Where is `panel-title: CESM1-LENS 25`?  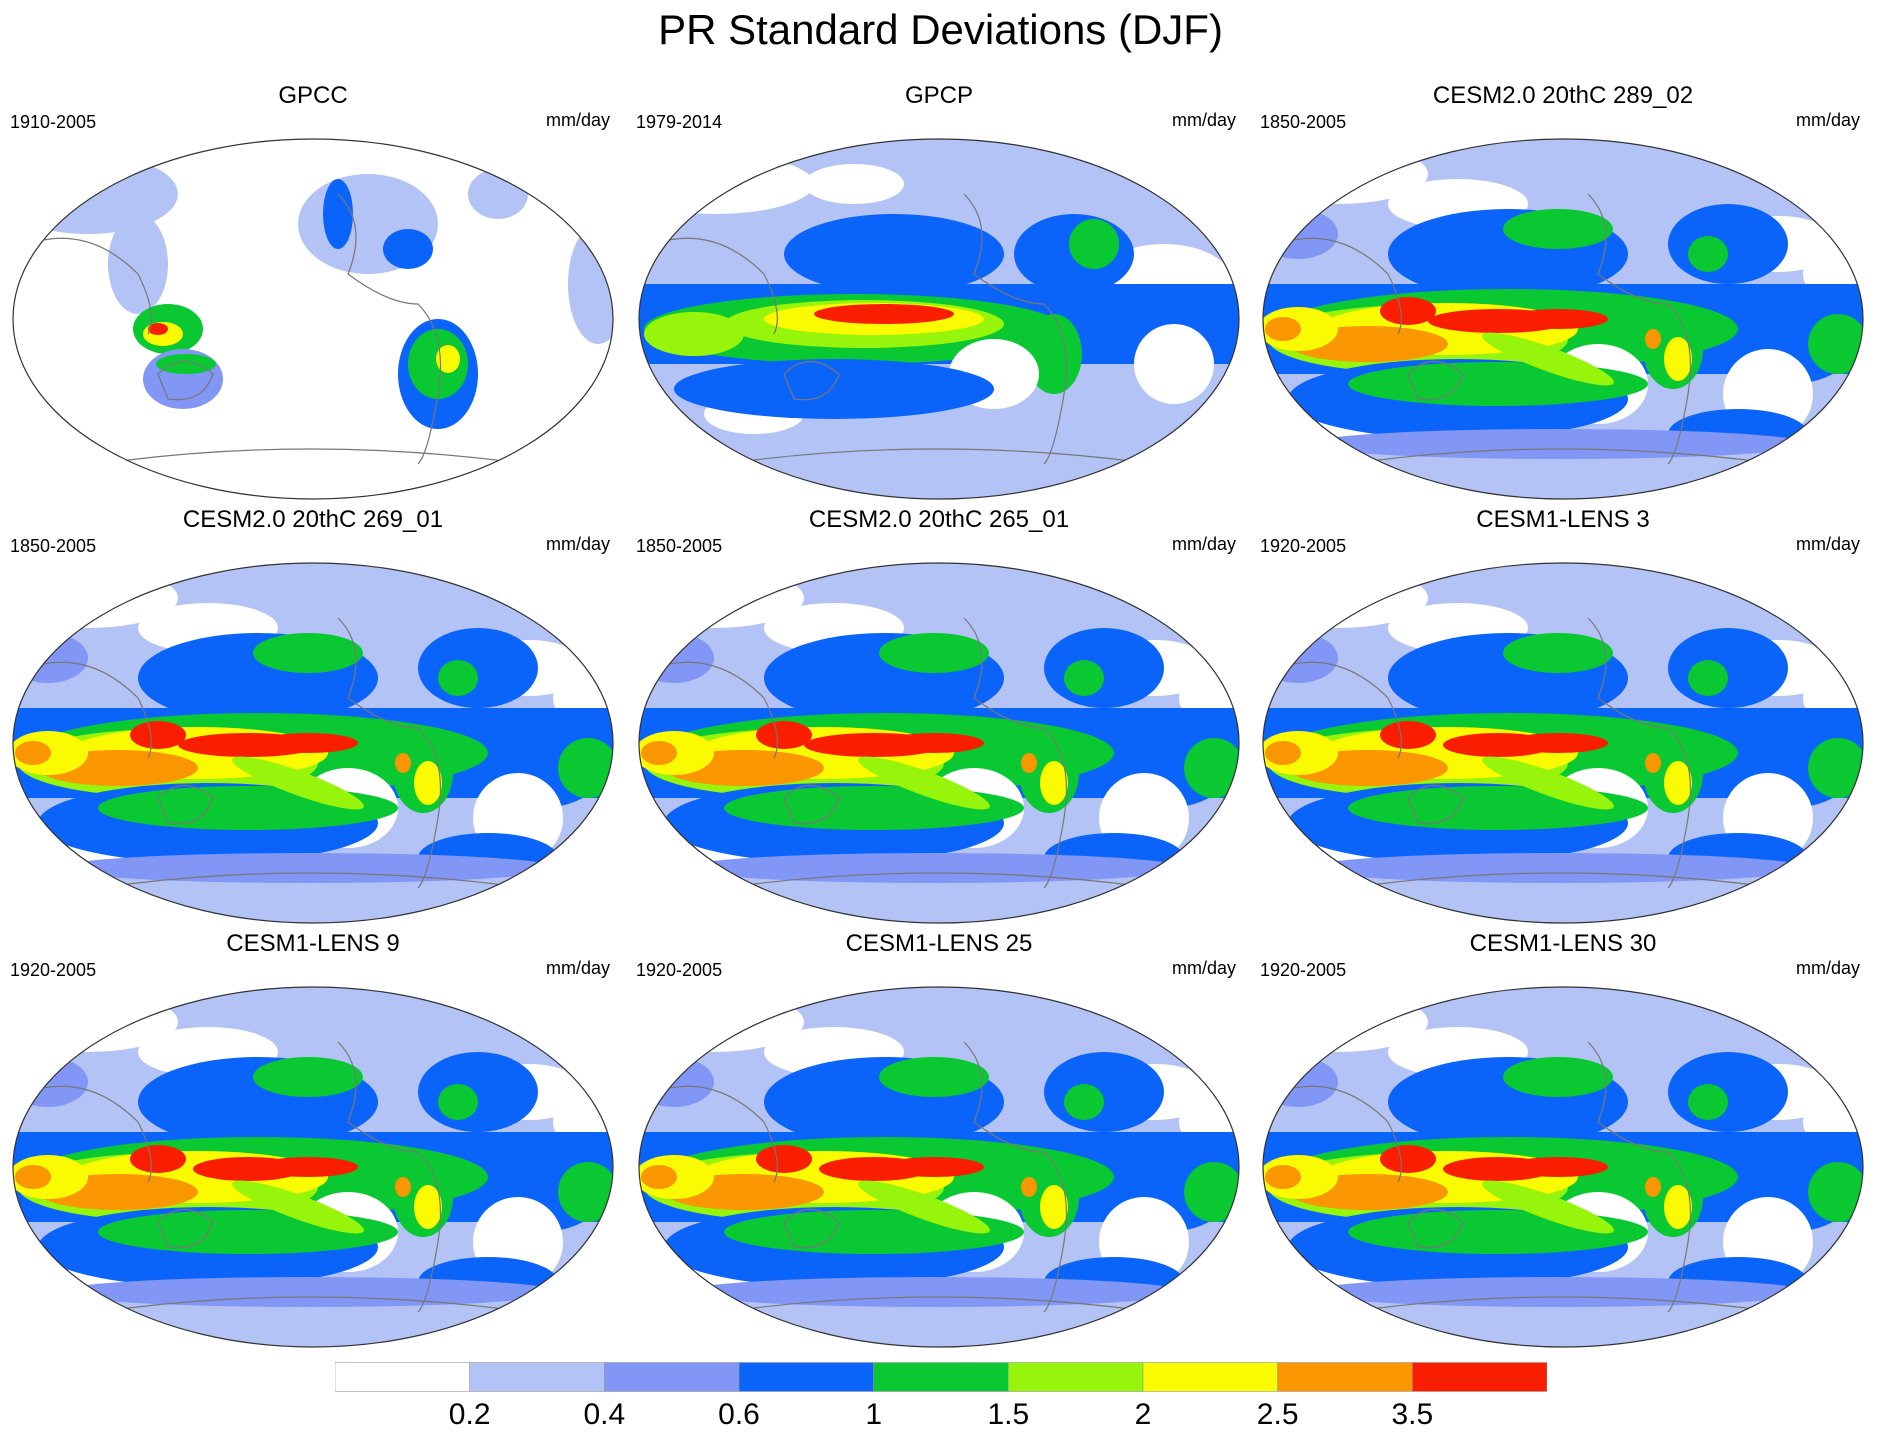 panel-title: CESM1-LENS 25 is located at coordinates (939, 943).